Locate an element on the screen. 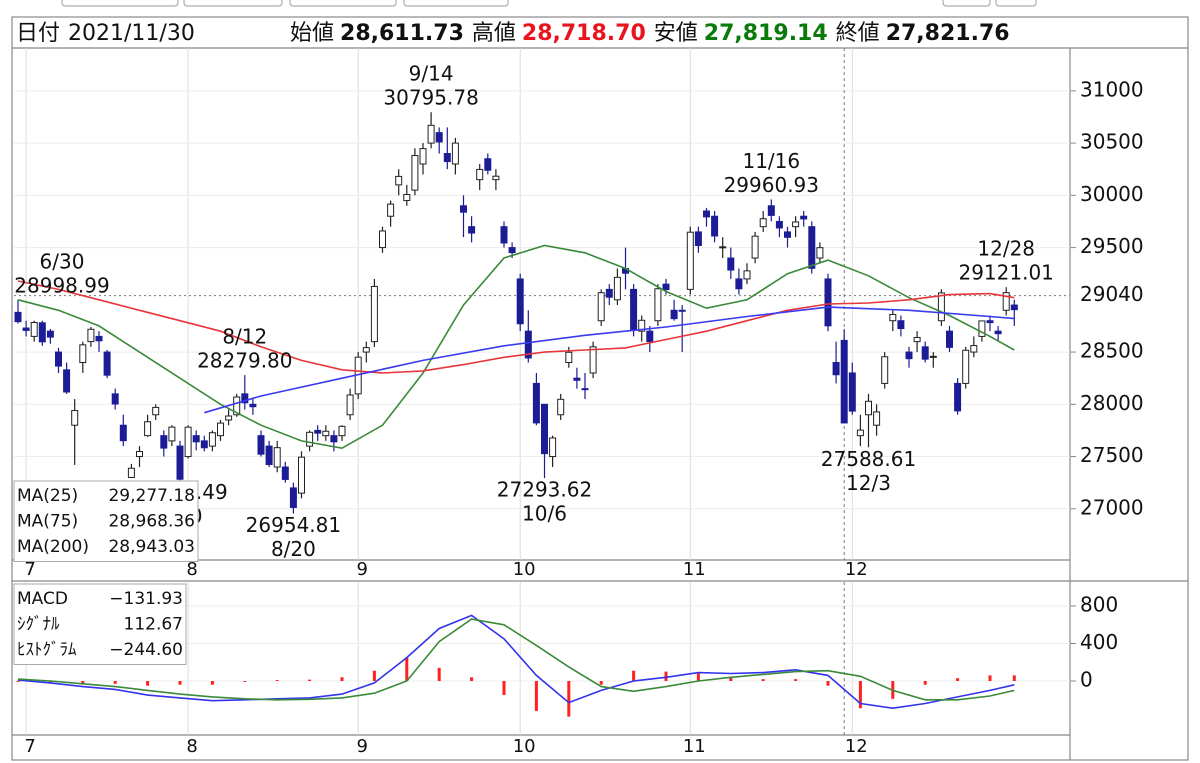  legend-value: 28,968.36 is located at coordinates (151, 521).